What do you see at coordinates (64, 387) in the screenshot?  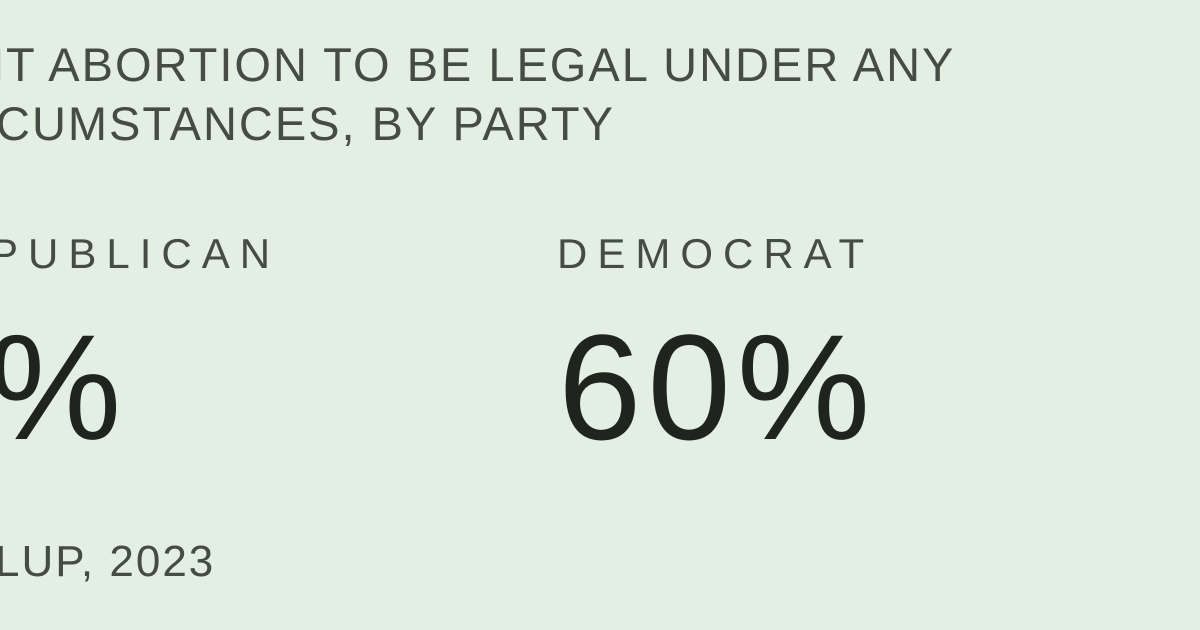 I see `stat-value-republican: %` at bounding box center [64, 387].